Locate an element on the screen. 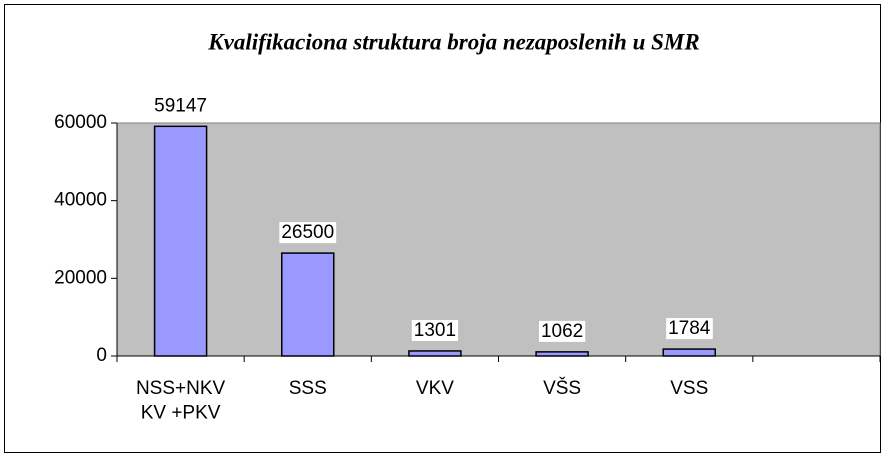 This screenshot has width=883, height=457. data-label: 1301 is located at coordinates (435, 330).